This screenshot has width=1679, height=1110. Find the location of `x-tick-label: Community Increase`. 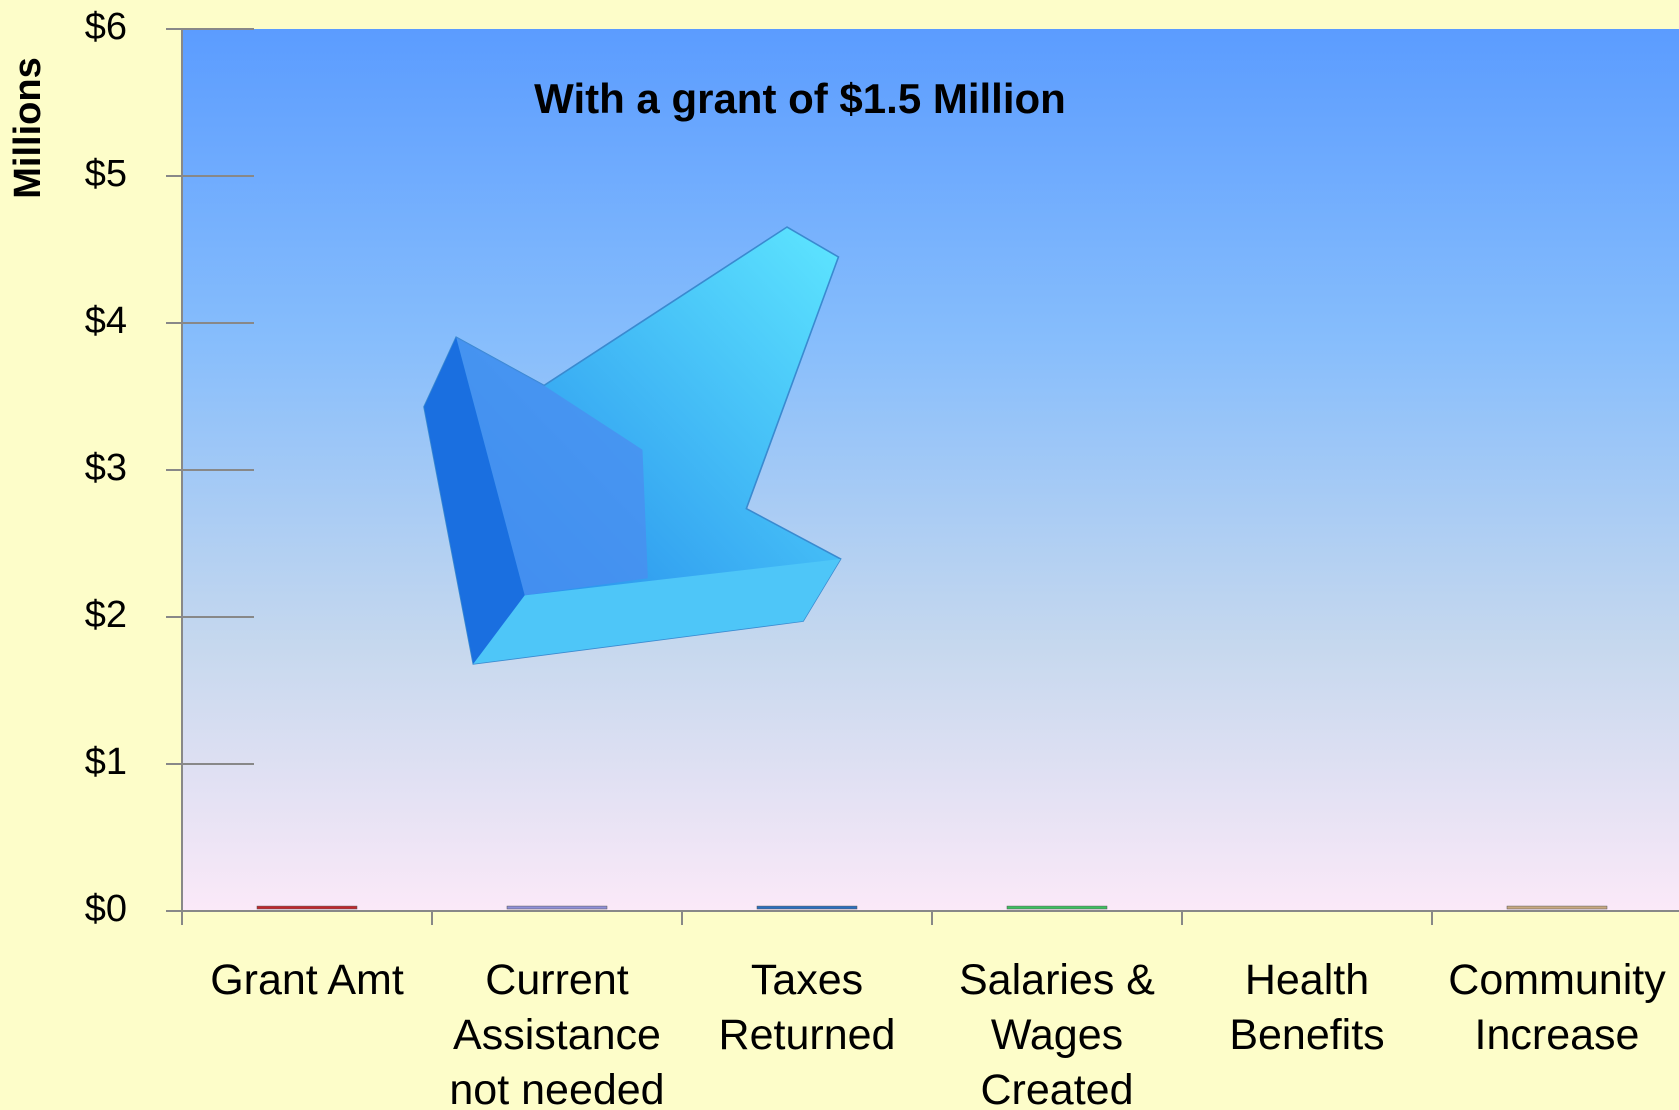

x-tick-label: Community Increase is located at coordinates (1557, 1007).